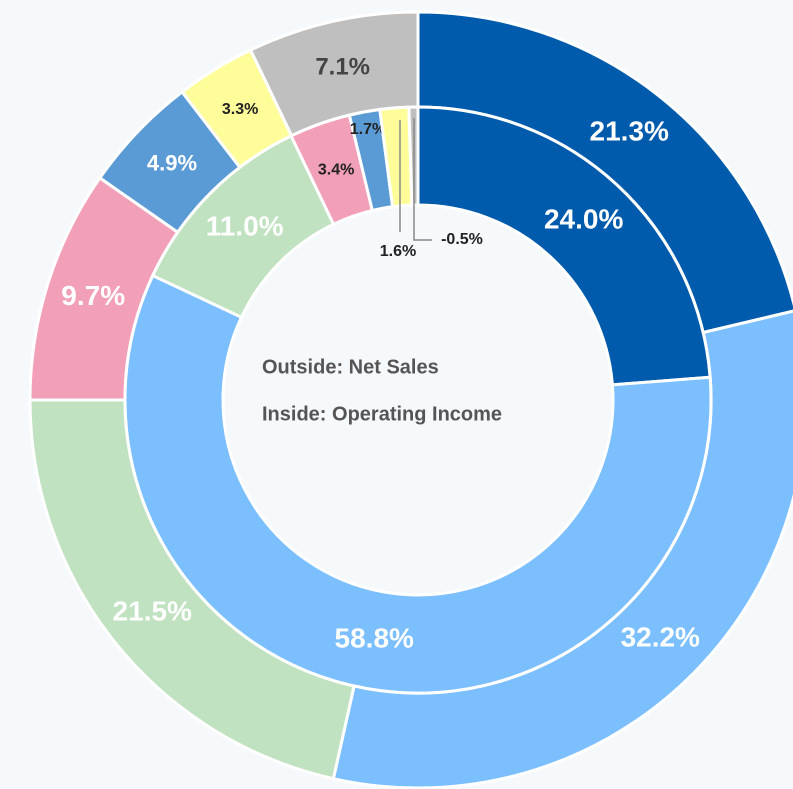 The image size is (793, 789). What do you see at coordinates (93, 295) in the screenshot?
I see `data-label: 9.7%` at bounding box center [93, 295].